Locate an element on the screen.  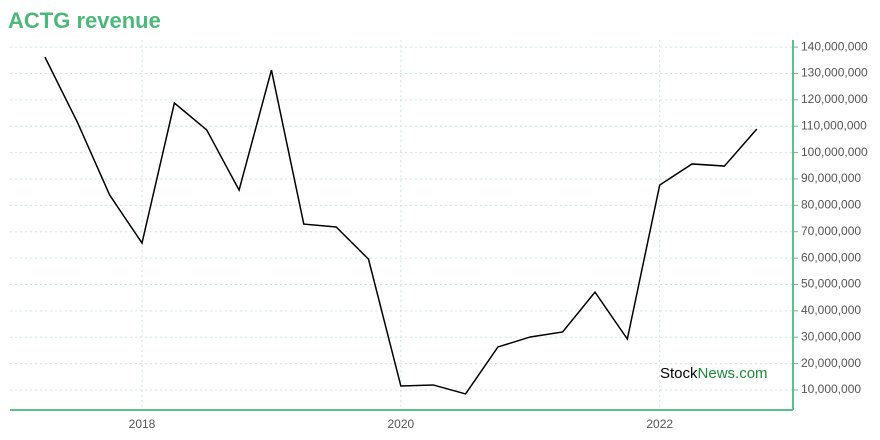
watermark: StockNews.com is located at coordinates (714, 373).